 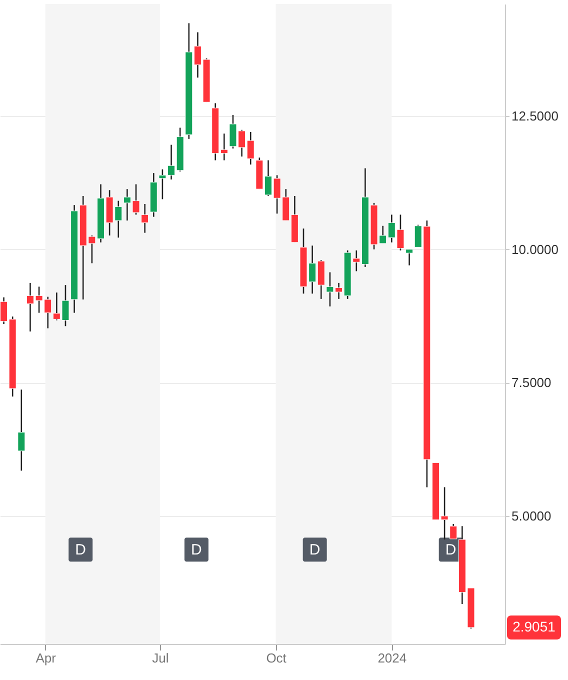 What do you see at coordinates (46, 658) in the screenshot?
I see `x-tick-label: Apr` at bounding box center [46, 658].